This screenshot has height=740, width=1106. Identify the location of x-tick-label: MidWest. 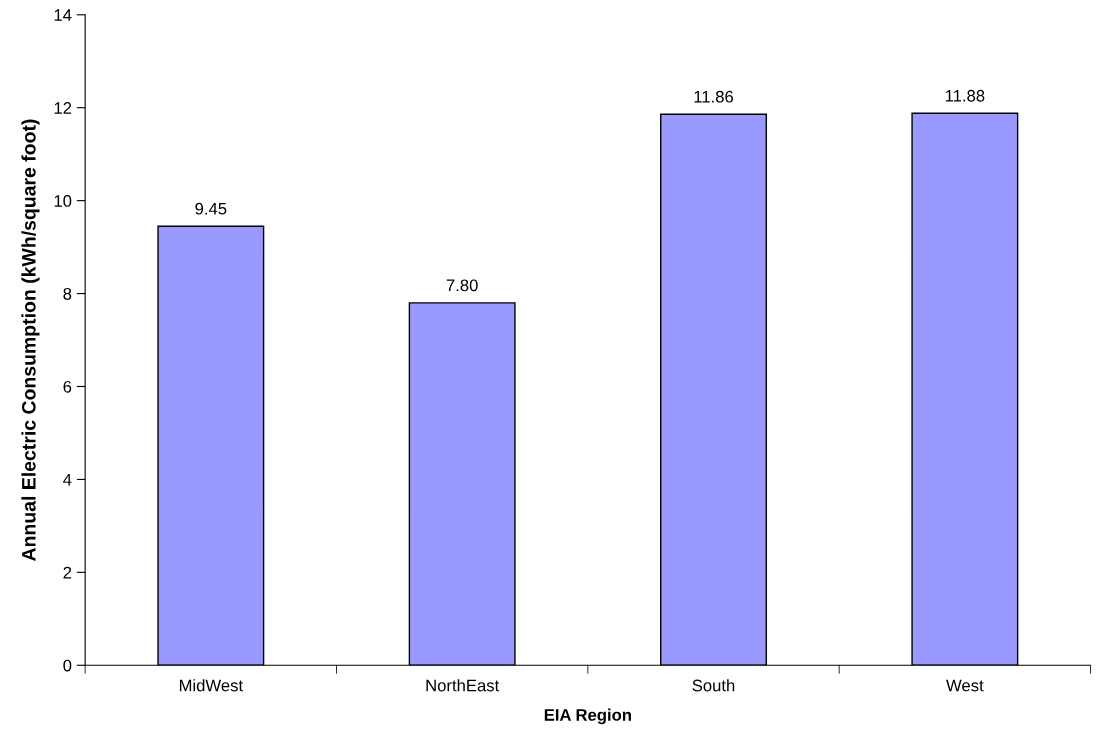
(211, 685).